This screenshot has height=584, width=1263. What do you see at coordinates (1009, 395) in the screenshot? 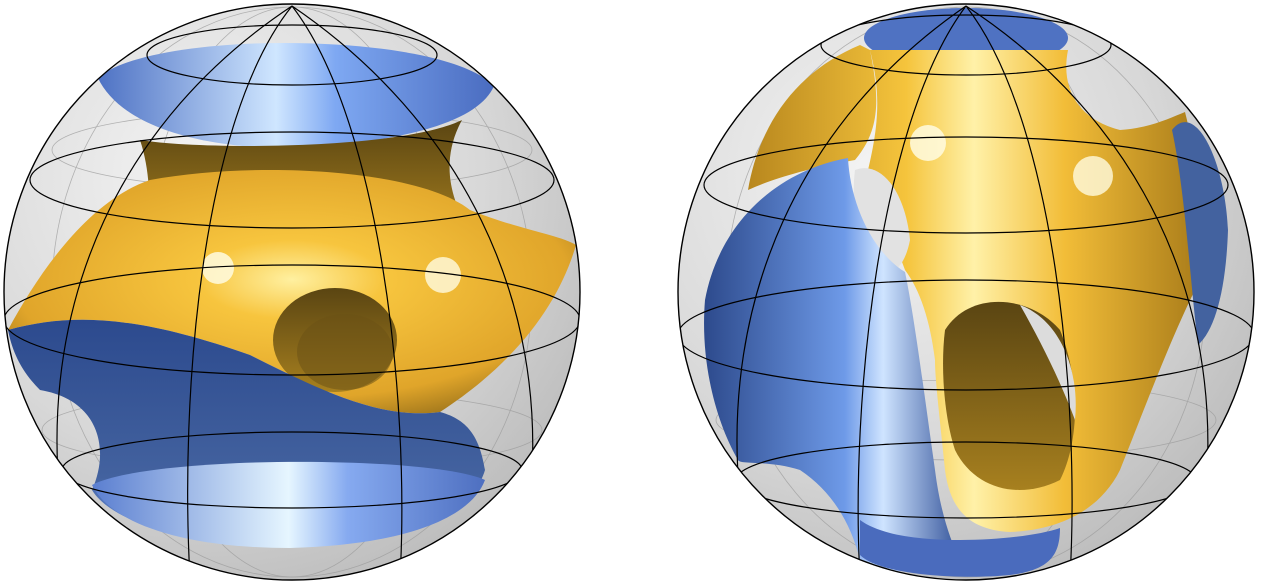
I see `right-tube-hole` at bounding box center [1009, 395].